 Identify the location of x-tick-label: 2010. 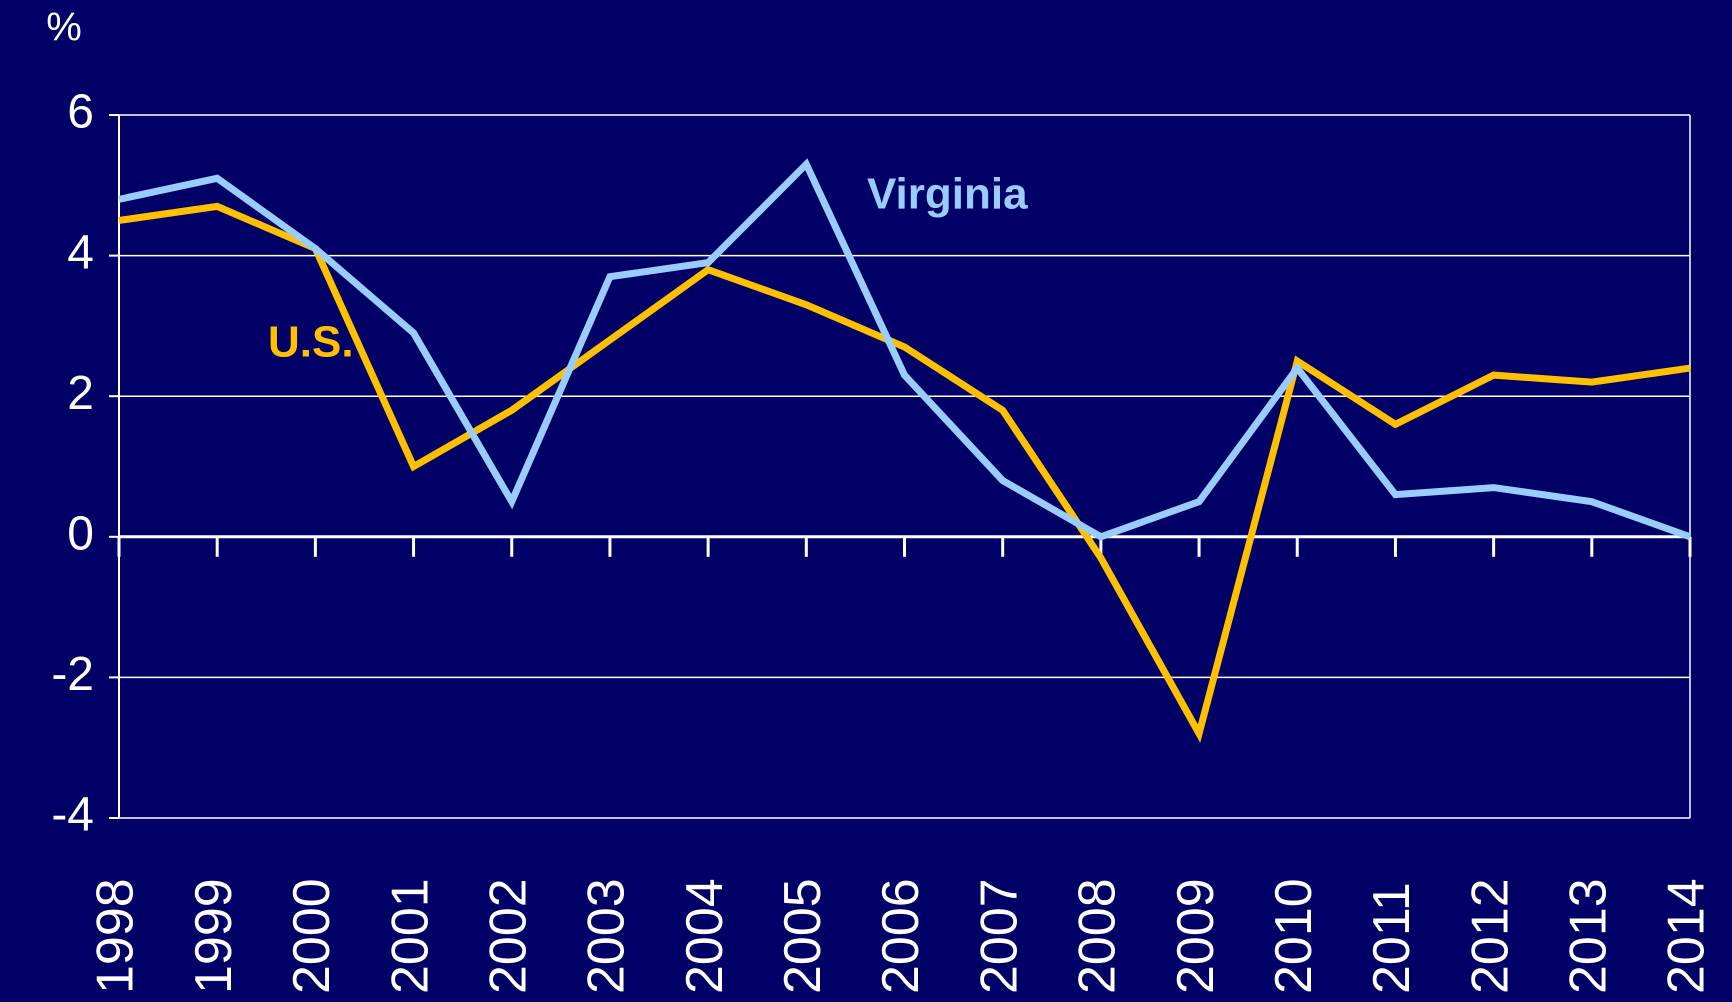
(1294, 936).